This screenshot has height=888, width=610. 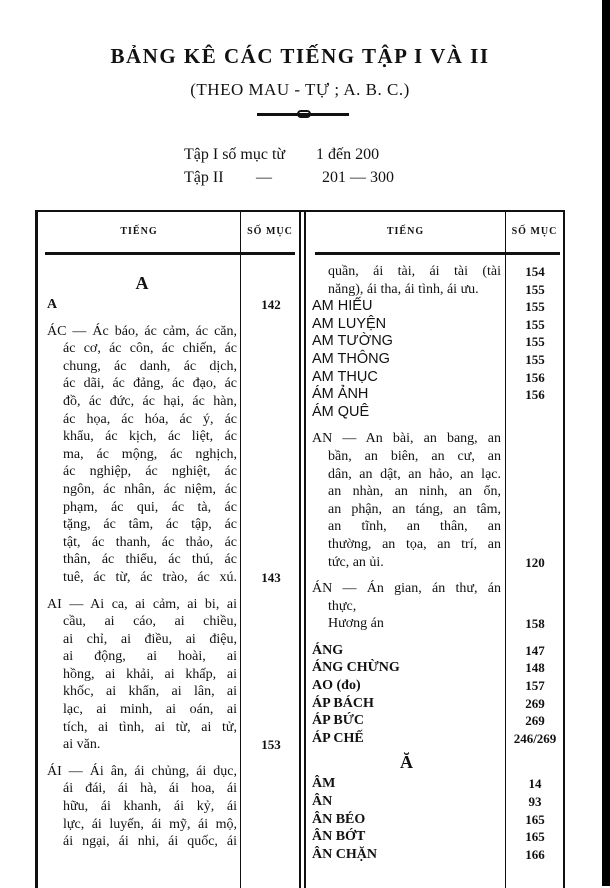 What do you see at coordinates (428, 624) in the screenshot?
I see `index-entry-line: Hương án 158` at bounding box center [428, 624].